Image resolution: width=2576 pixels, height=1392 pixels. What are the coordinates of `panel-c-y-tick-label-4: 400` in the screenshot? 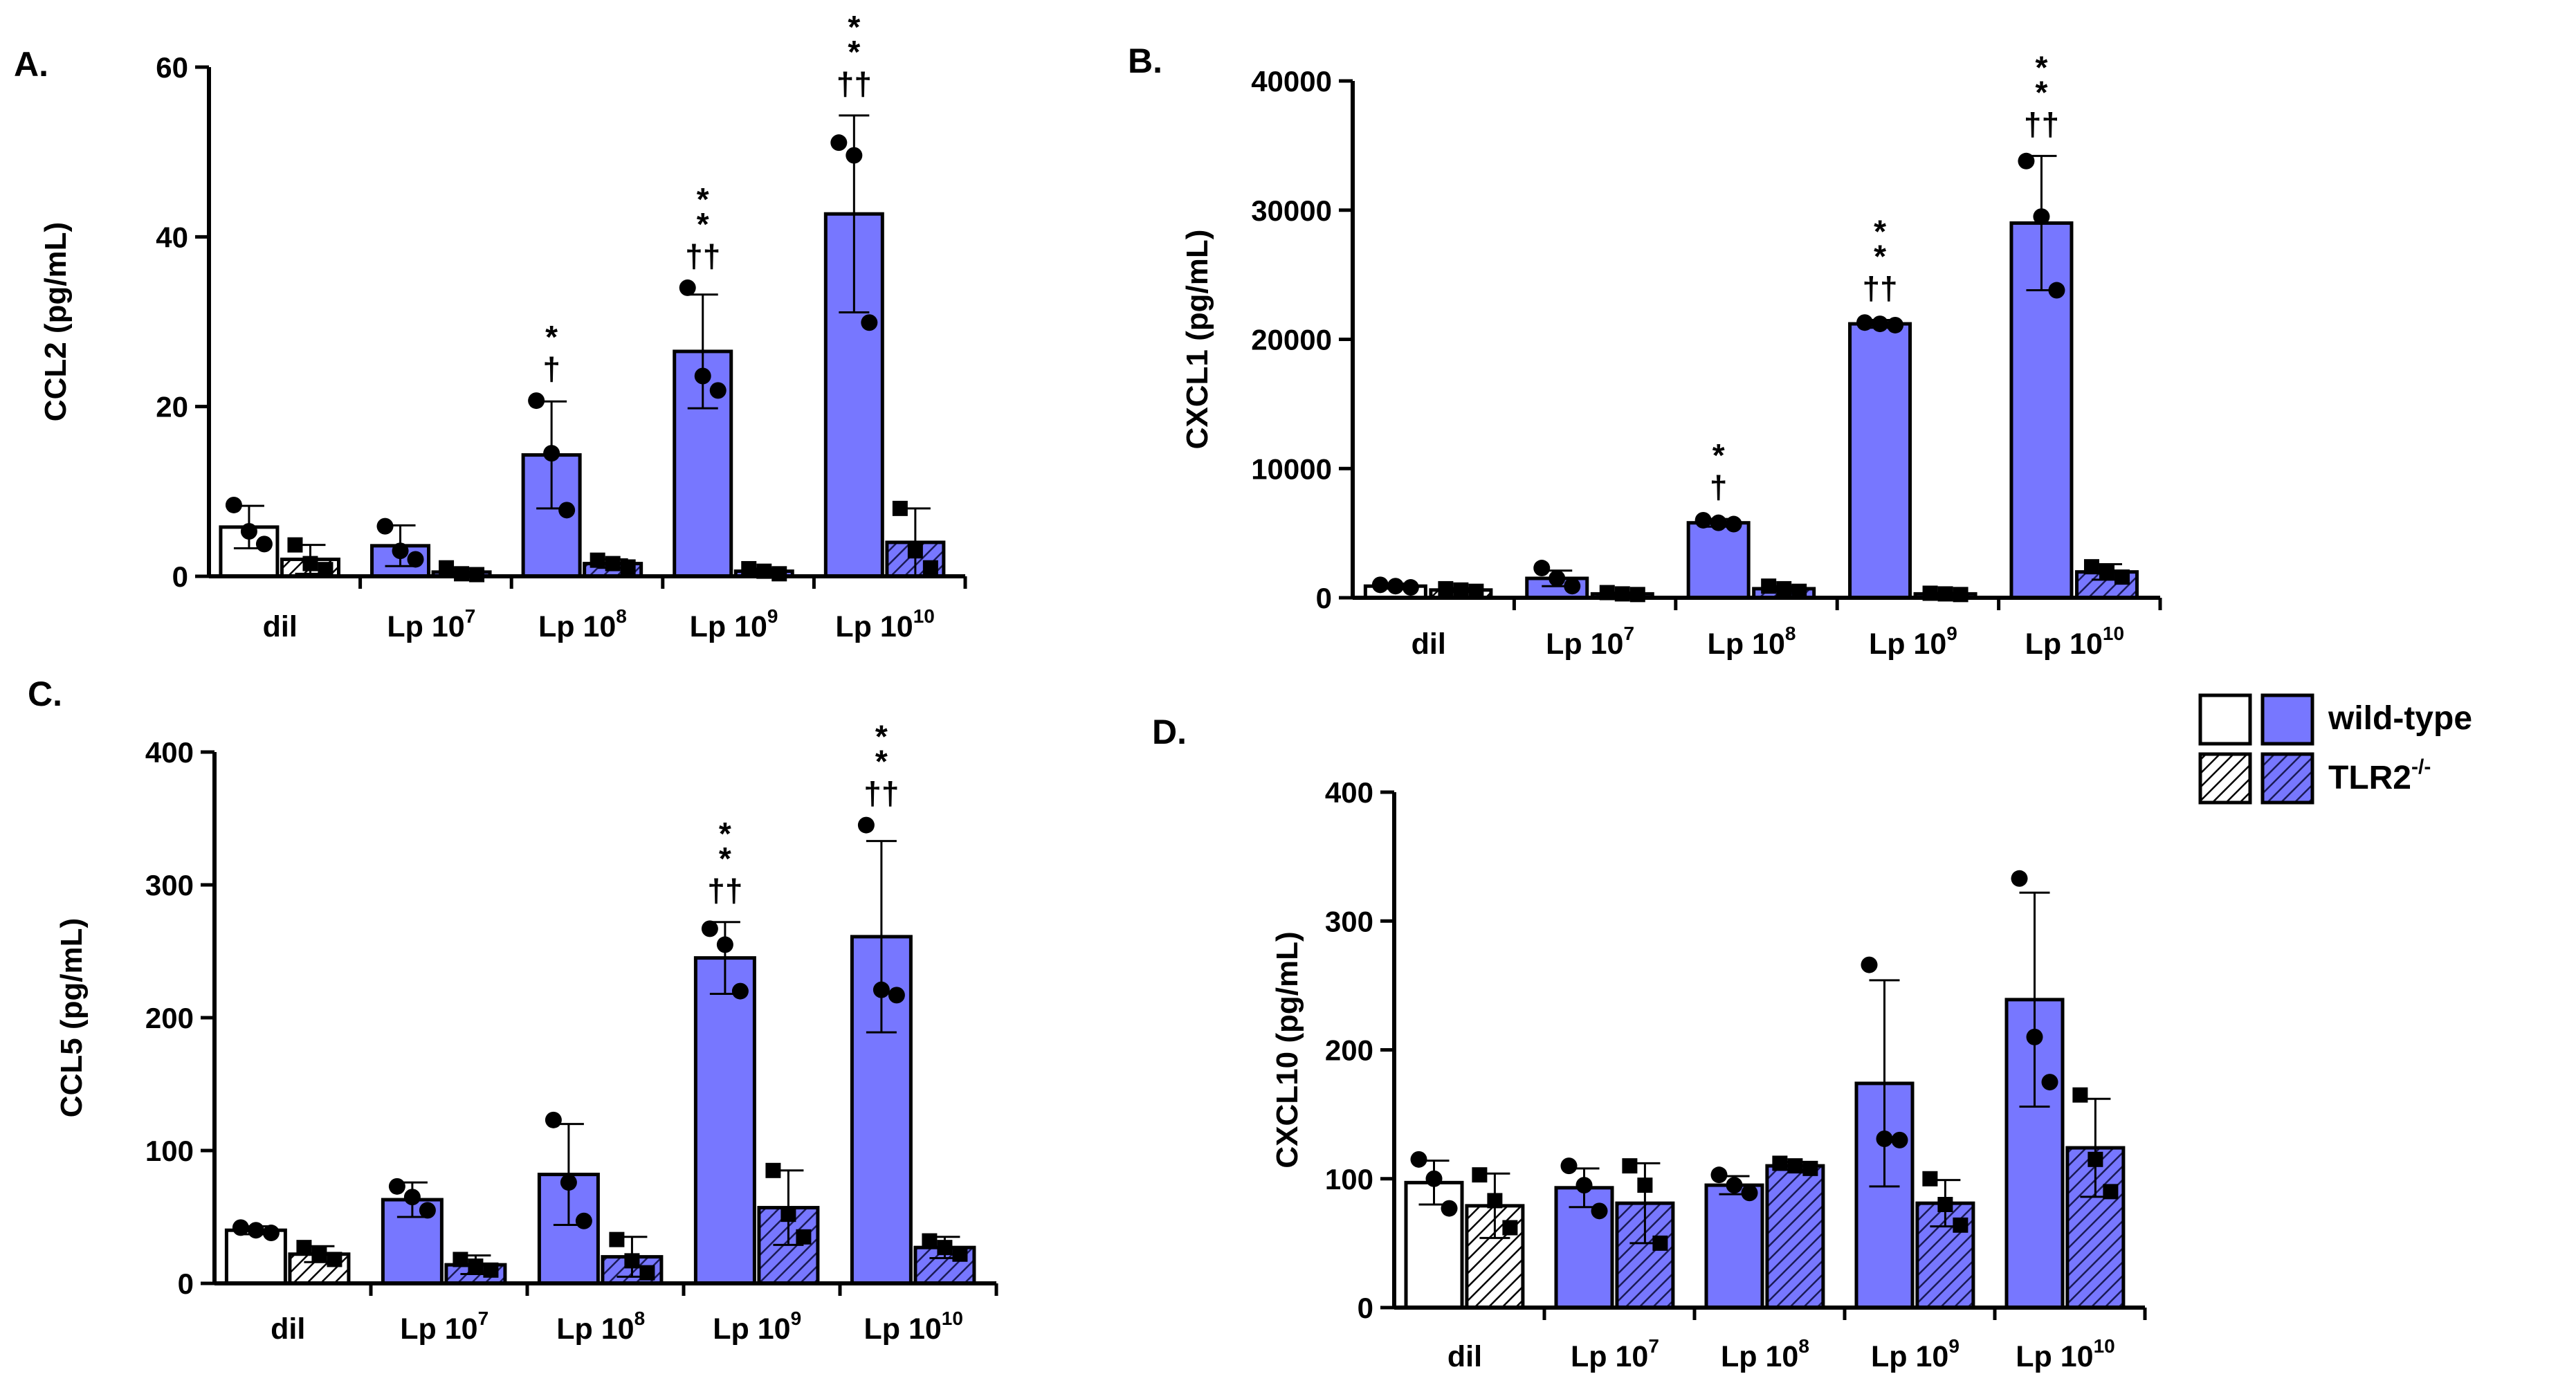 It's located at (170, 752).